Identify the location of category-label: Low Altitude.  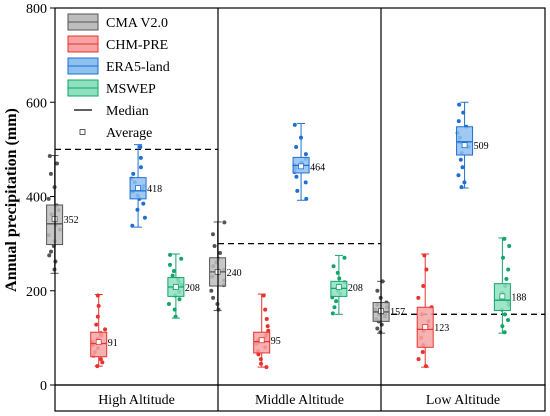
(463, 400).